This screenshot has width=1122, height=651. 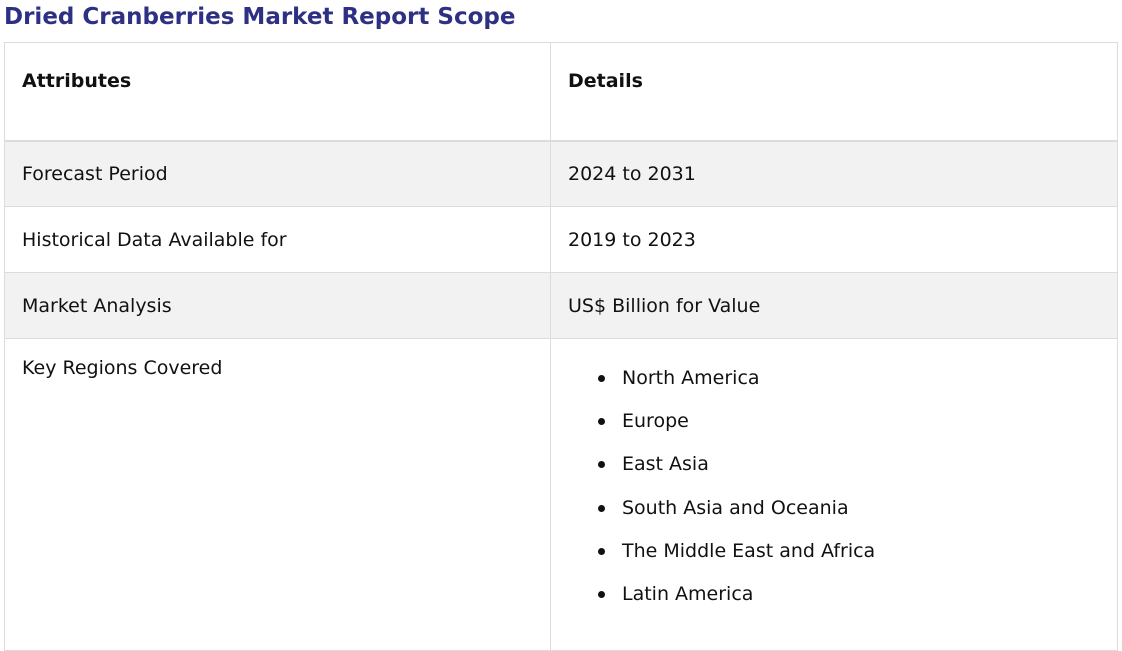 I want to click on list-item: North America, so click(x=857, y=382).